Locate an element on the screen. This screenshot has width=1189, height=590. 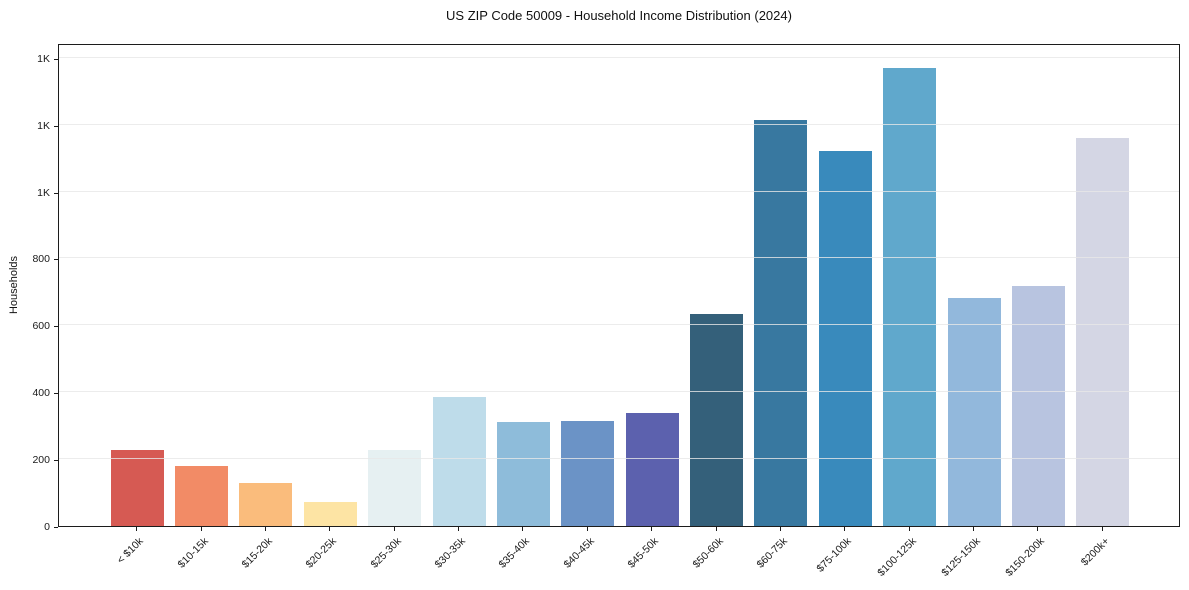
bar-15-20k is located at coordinates (266, 504).